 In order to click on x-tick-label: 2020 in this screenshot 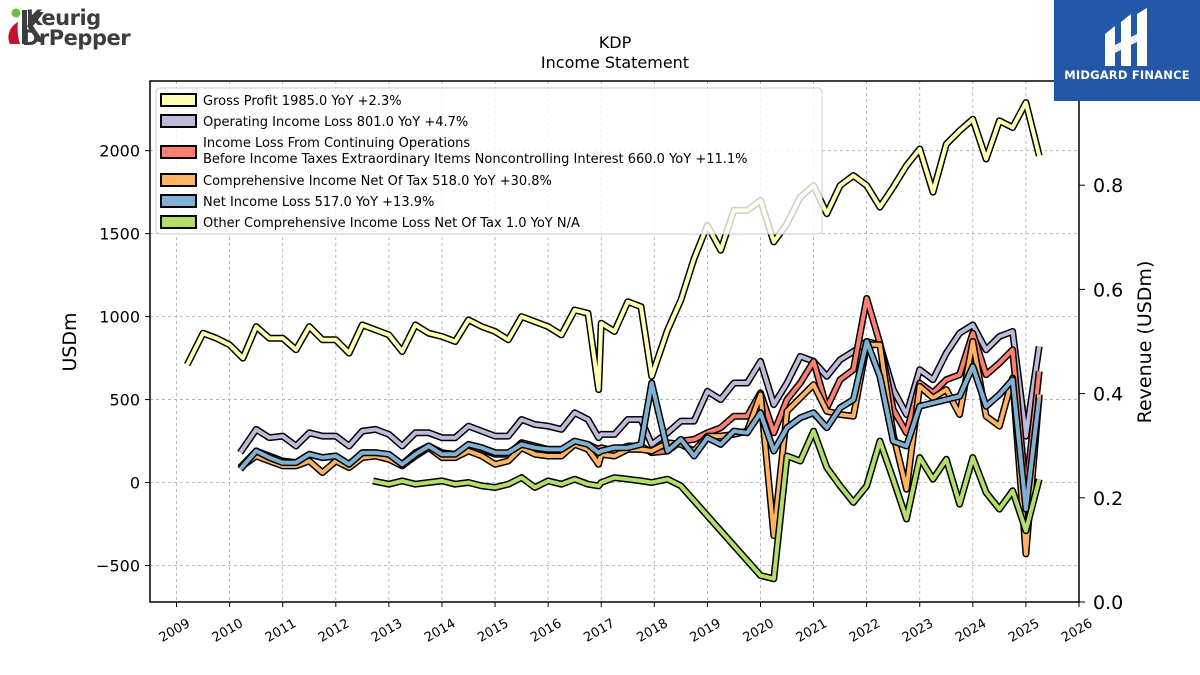, I will do `click(759, 631)`.